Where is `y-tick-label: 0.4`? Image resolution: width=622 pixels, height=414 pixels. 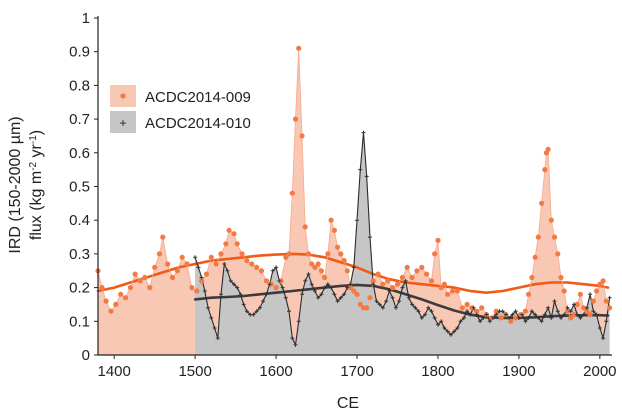
y-tick-label: 0.4 is located at coordinates (79, 220).